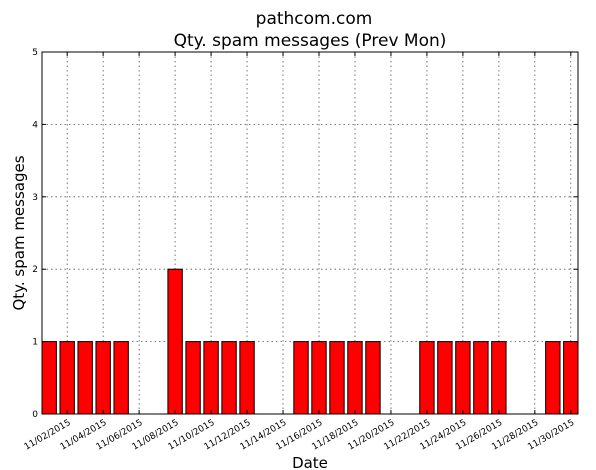  Describe the element at coordinates (103, 378) in the screenshot. I see `bar-11-04-2015` at that location.